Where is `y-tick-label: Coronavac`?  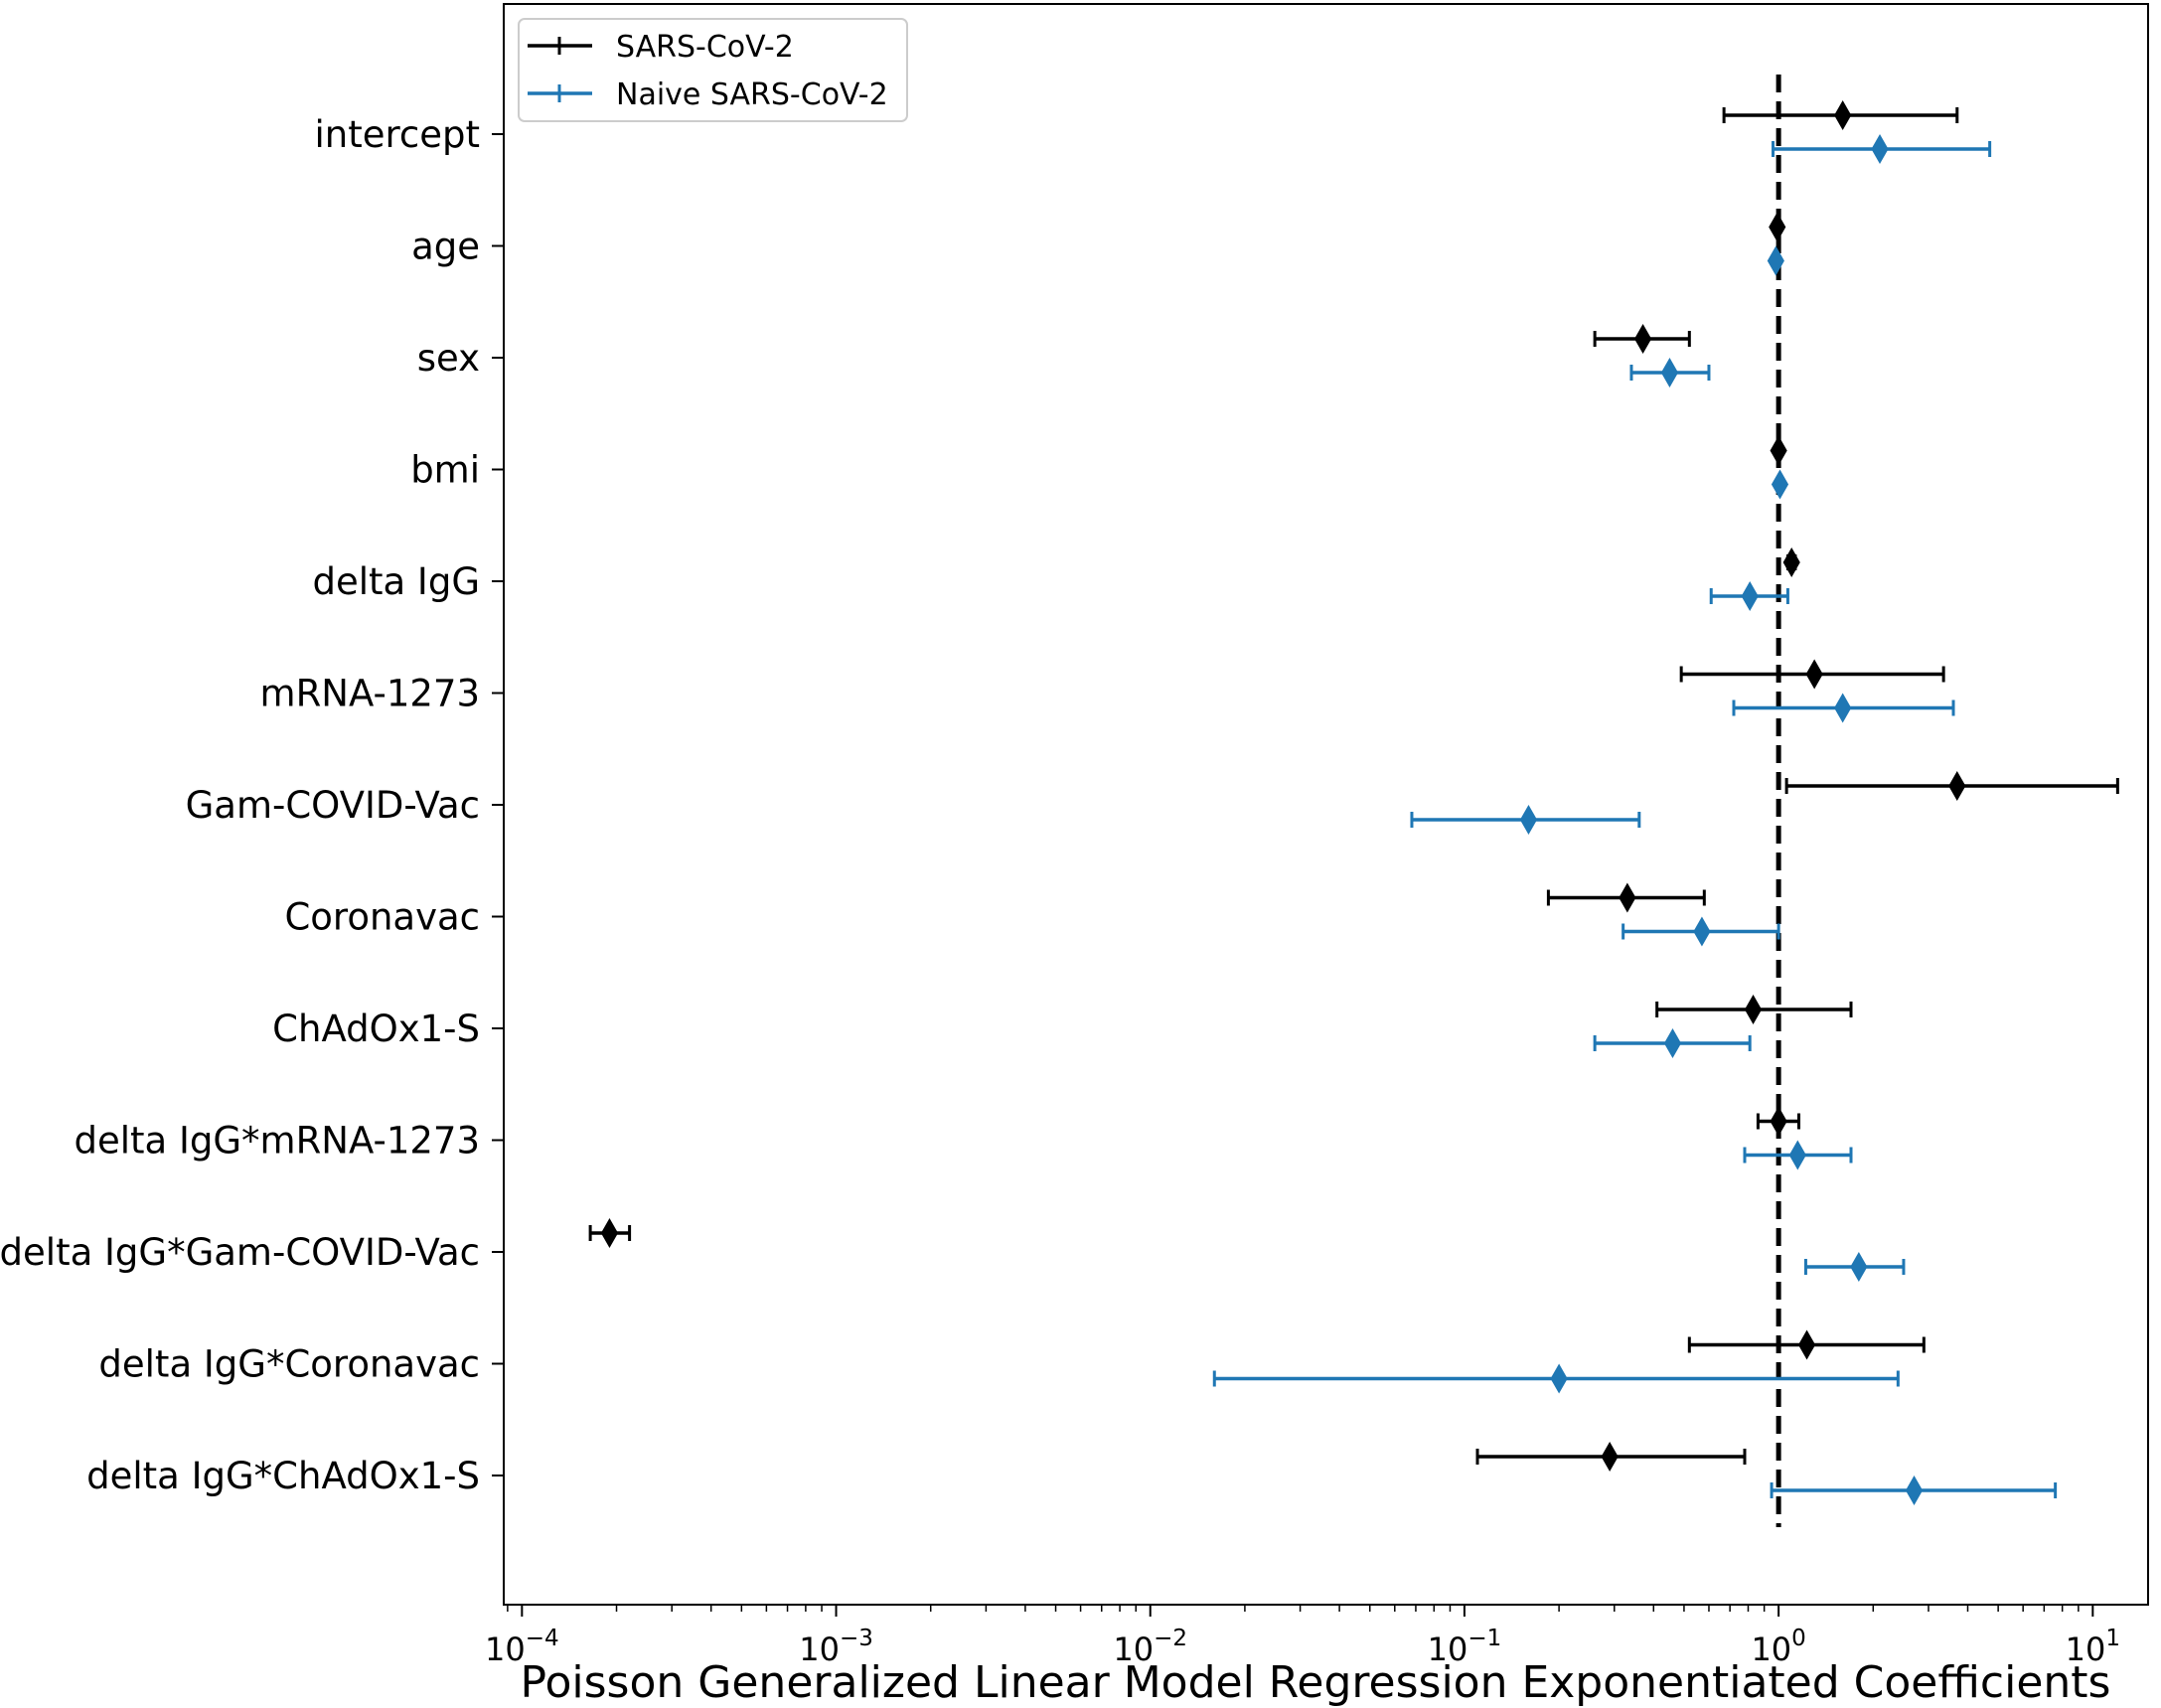 y-tick-label: Coronavac is located at coordinates (382, 917).